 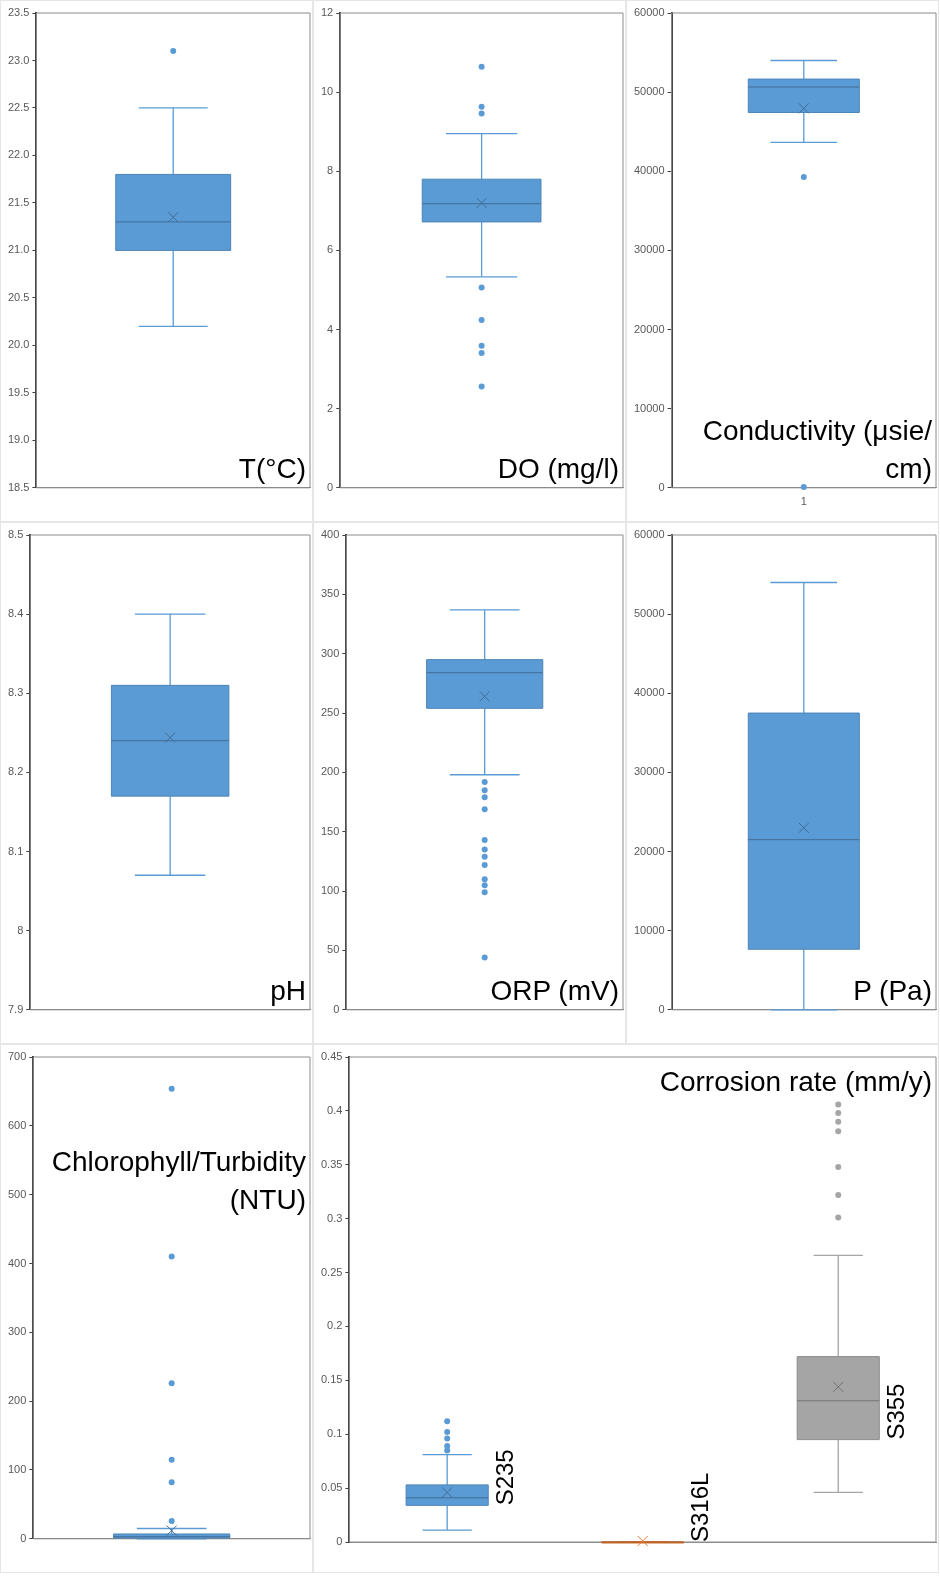 What do you see at coordinates (330, 407) in the screenshot?
I see `y-tick-label: 2` at bounding box center [330, 407].